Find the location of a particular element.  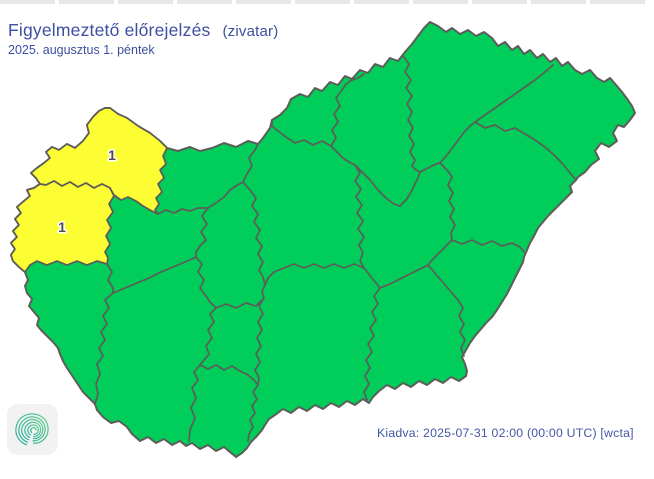

hungaromet-logo is located at coordinates (32, 429).